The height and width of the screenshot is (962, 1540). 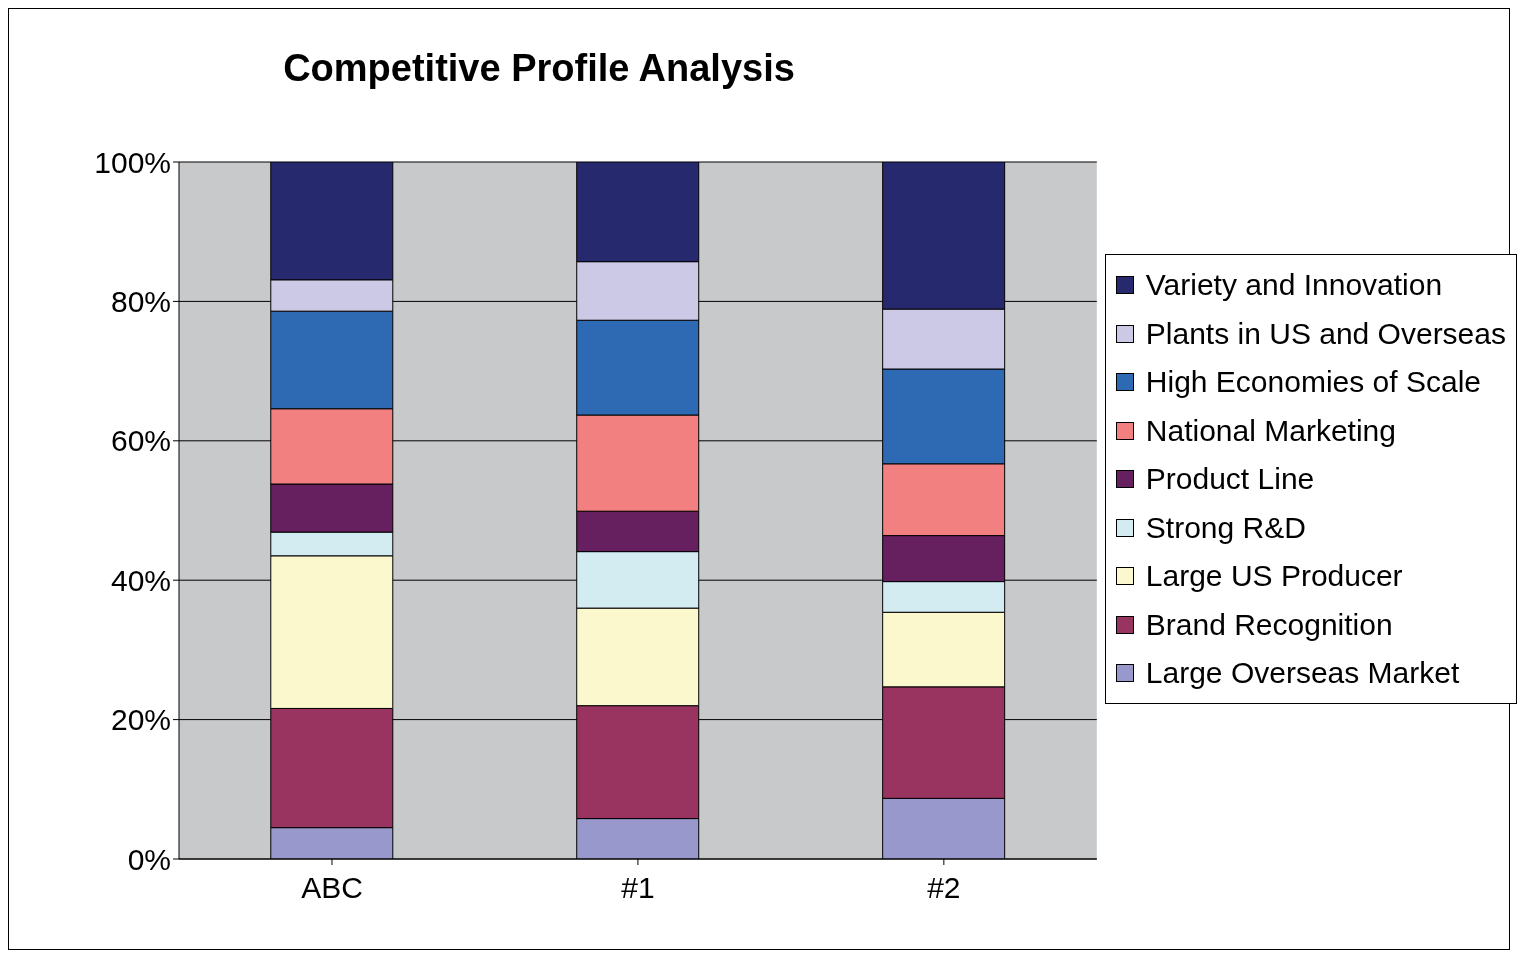 What do you see at coordinates (1274, 576) in the screenshot?
I see `legend-label: Large US Producer` at bounding box center [1274, 576].